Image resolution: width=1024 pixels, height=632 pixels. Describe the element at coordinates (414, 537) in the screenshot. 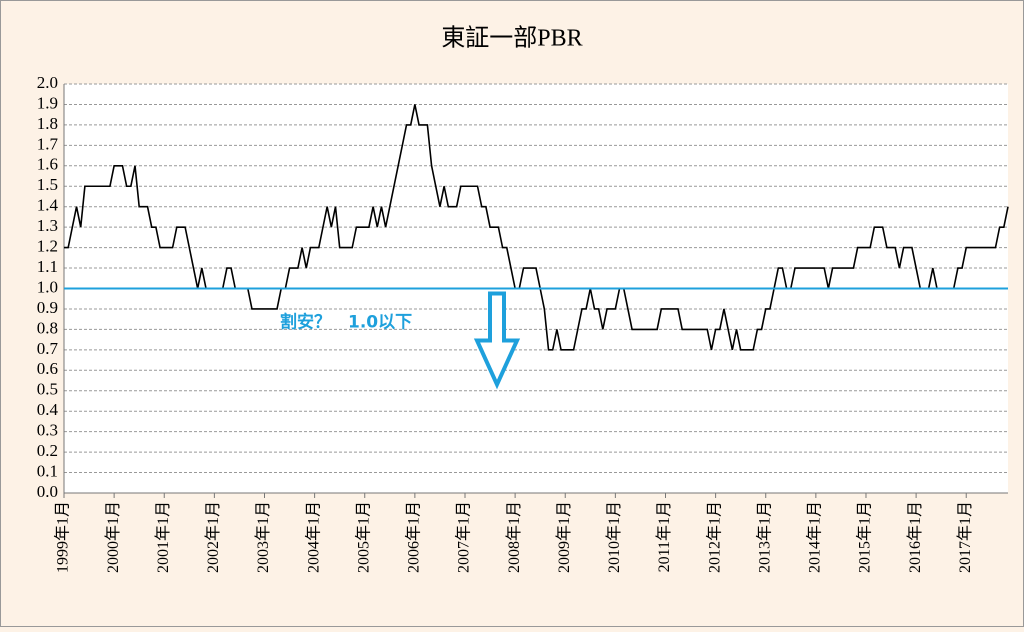

I see `x-tick-label: 2006年1月` at that location.